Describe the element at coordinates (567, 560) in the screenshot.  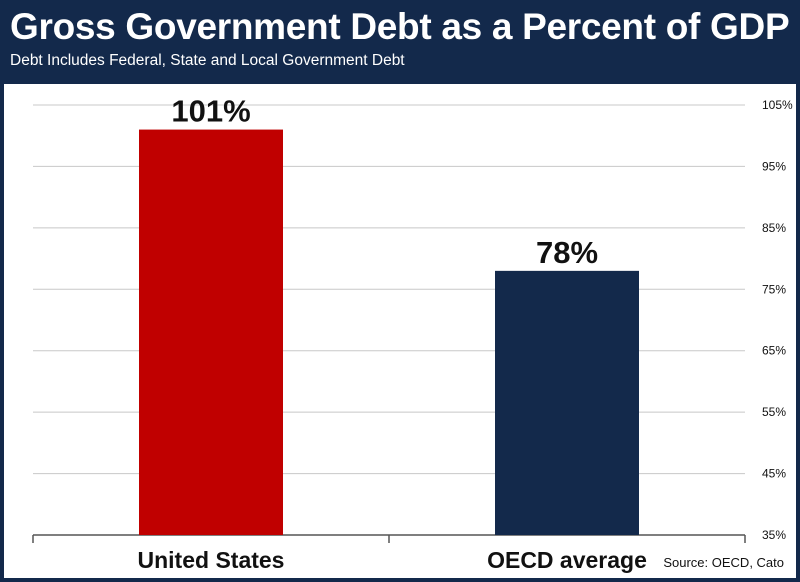
I see `x-category-label: OECD average` at that location.